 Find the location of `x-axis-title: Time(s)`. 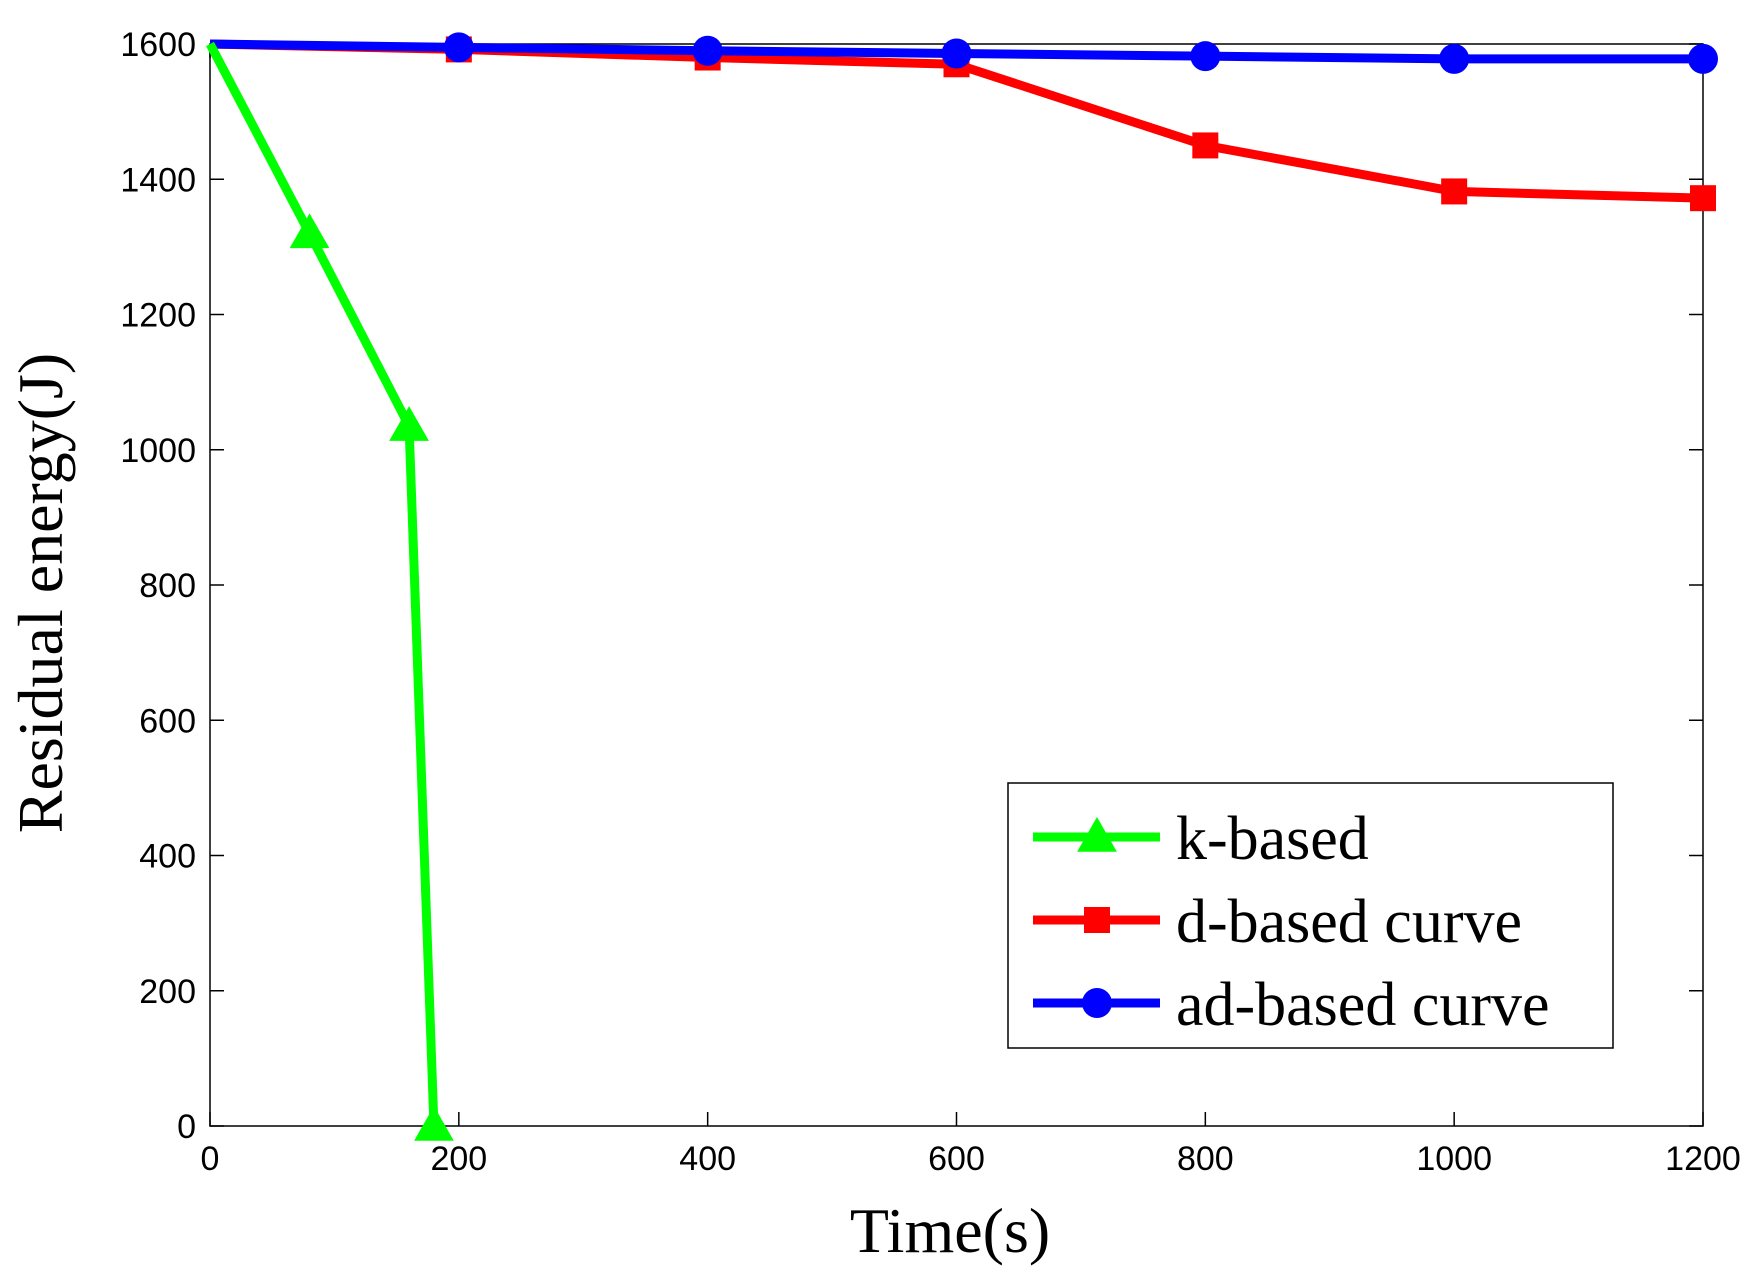

x-axis-title: Time(s) is located at coordinates (950, 1230).